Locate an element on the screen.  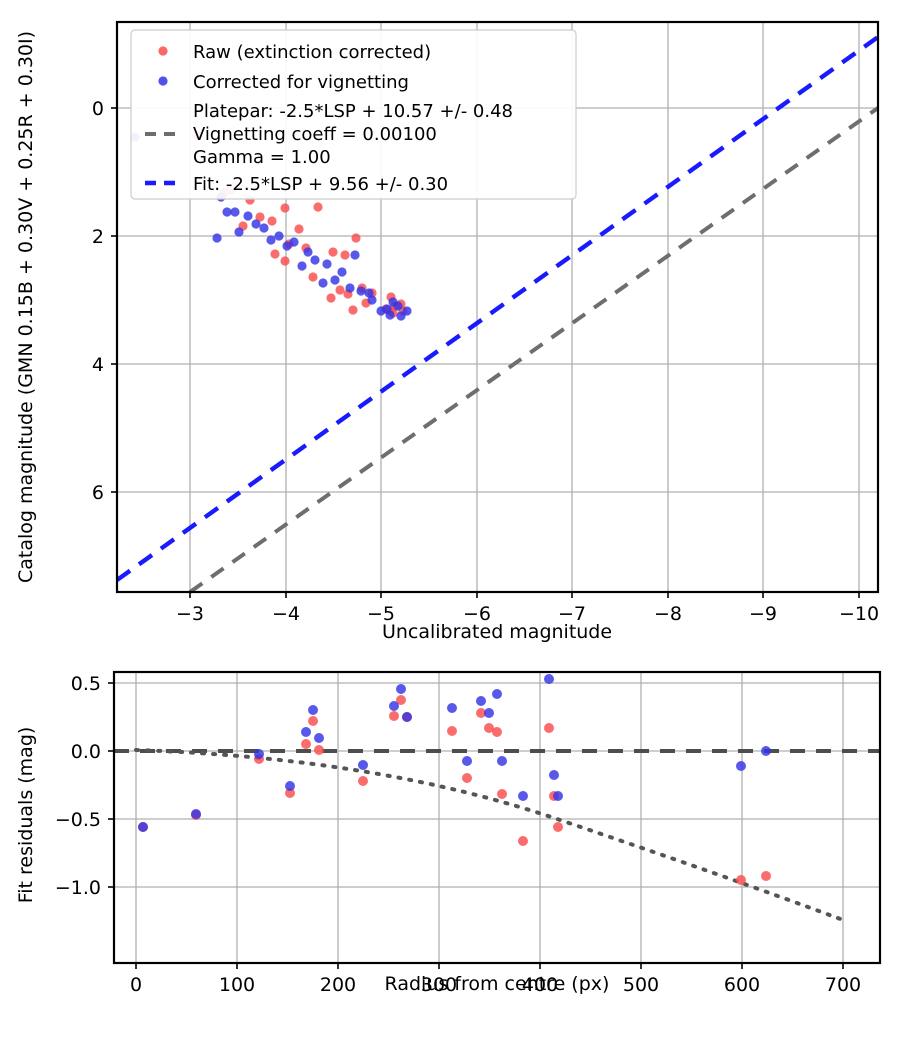
bottom-panel-x-ticklabels: 0 100 200 300 400 500 600 700 is located at coordinates (495, 985).